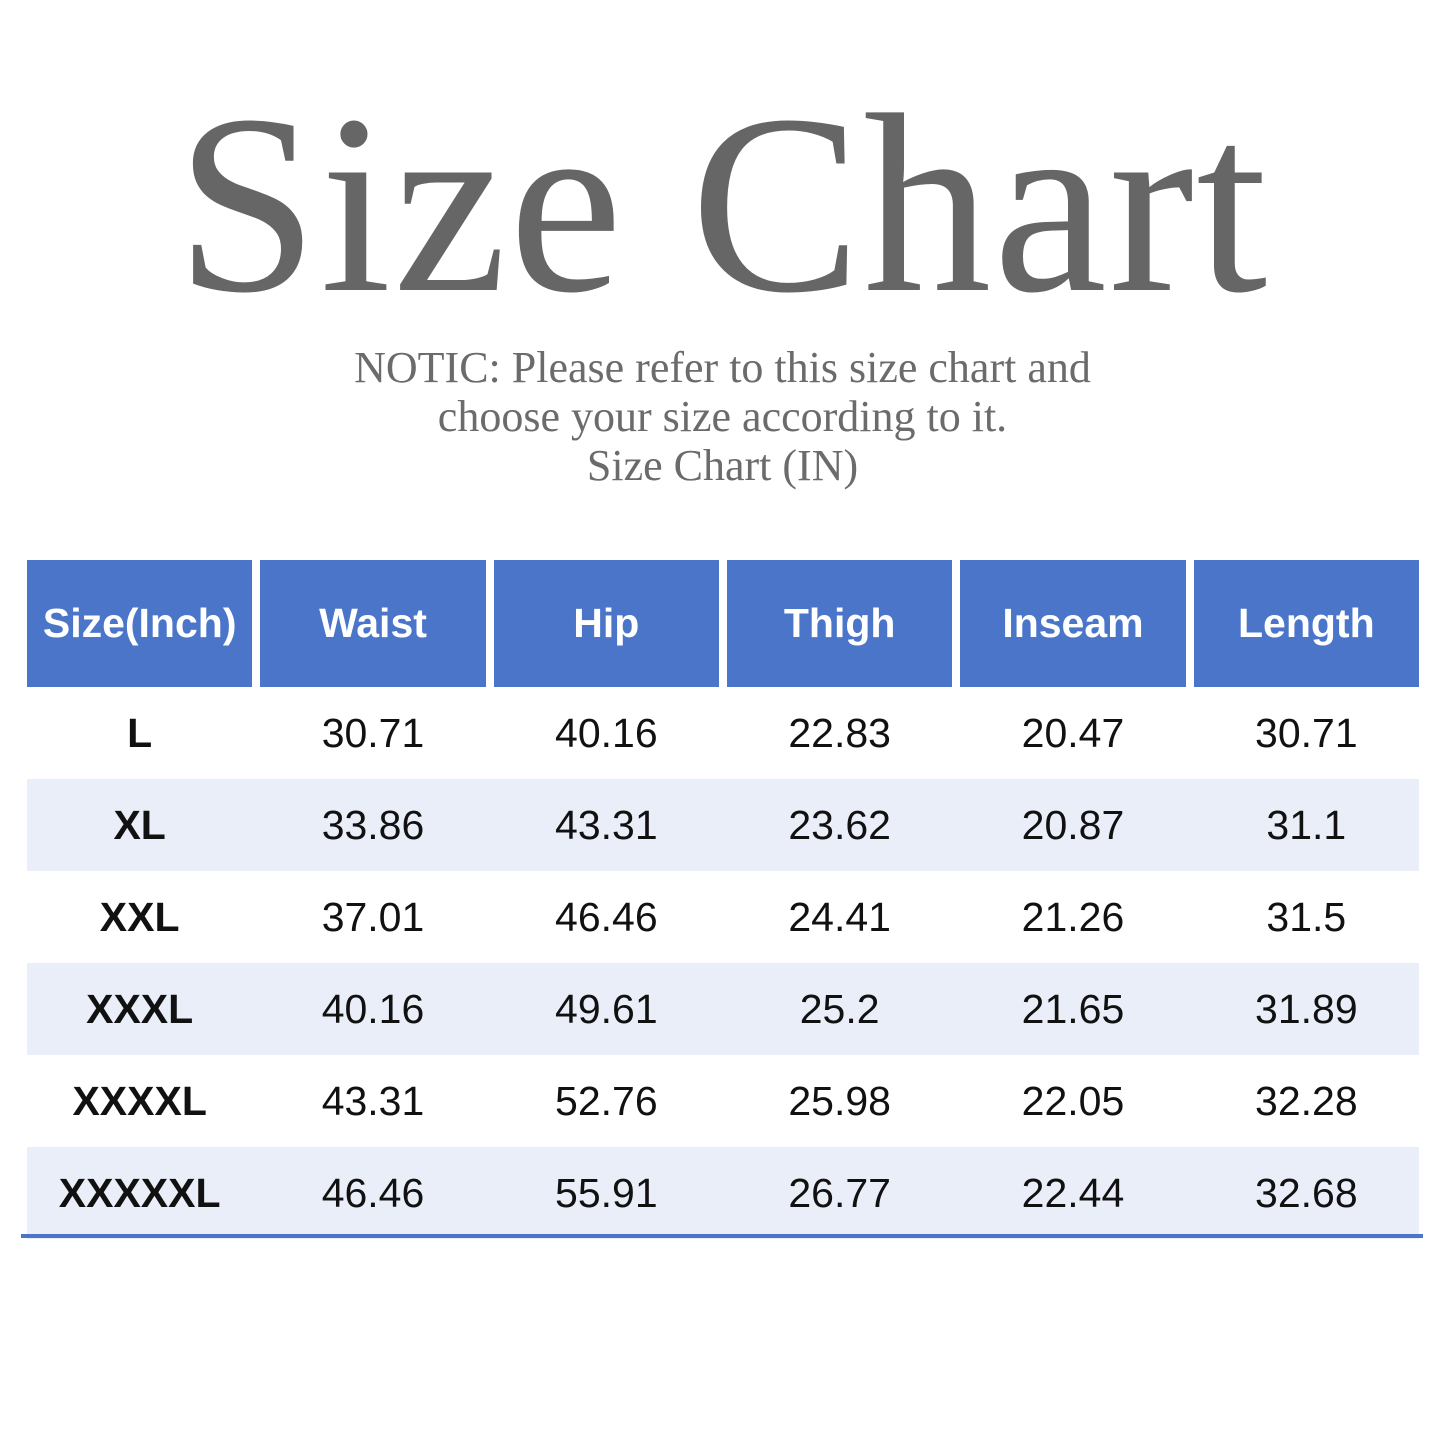 Image resolution: width=1445 pixels, height=1445 pixels. What do you see at coordinates (723, 733) in the screenshot?
I see `table-row: L 30.71 40.16 22.83 20.47 30.71` at bounding box center [723, 733].